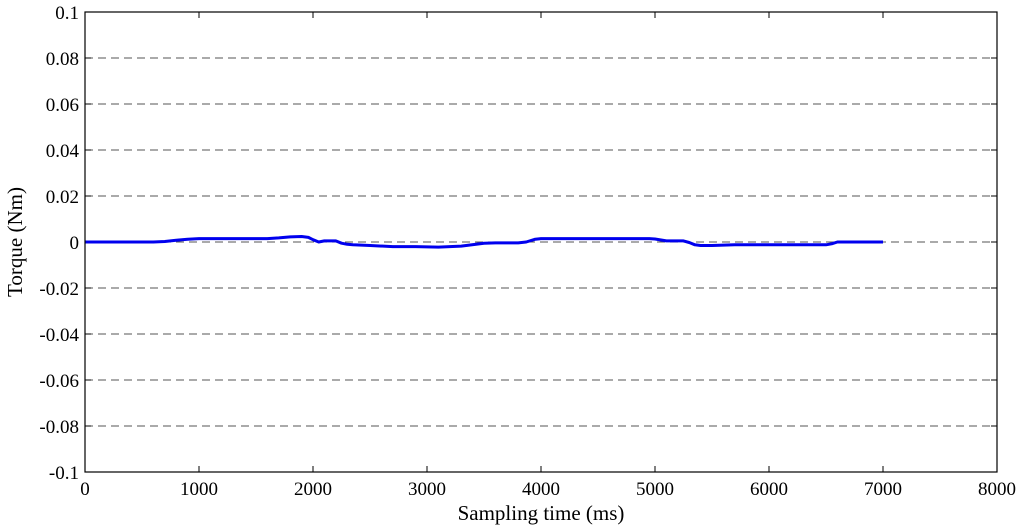 The height and width of the screenshot is (531, 1024). What do you see at coordinates (62, 105) in the screenshot?
I see `y-tick-label: 0.06` at bounding box center [62, 105].